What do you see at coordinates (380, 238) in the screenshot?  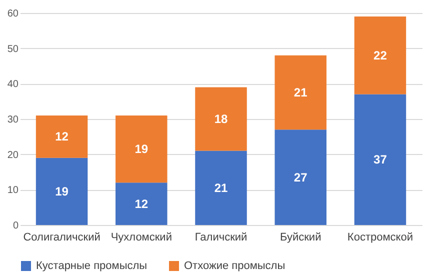 I see `x-tick-label: Костромской` at bounding box center [380, 238].